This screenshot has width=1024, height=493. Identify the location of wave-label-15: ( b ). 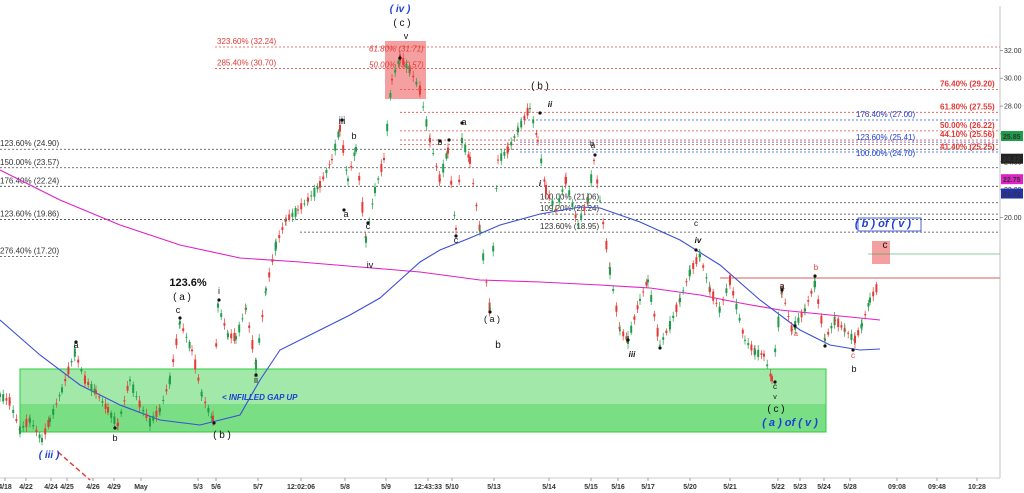
(222, 435).